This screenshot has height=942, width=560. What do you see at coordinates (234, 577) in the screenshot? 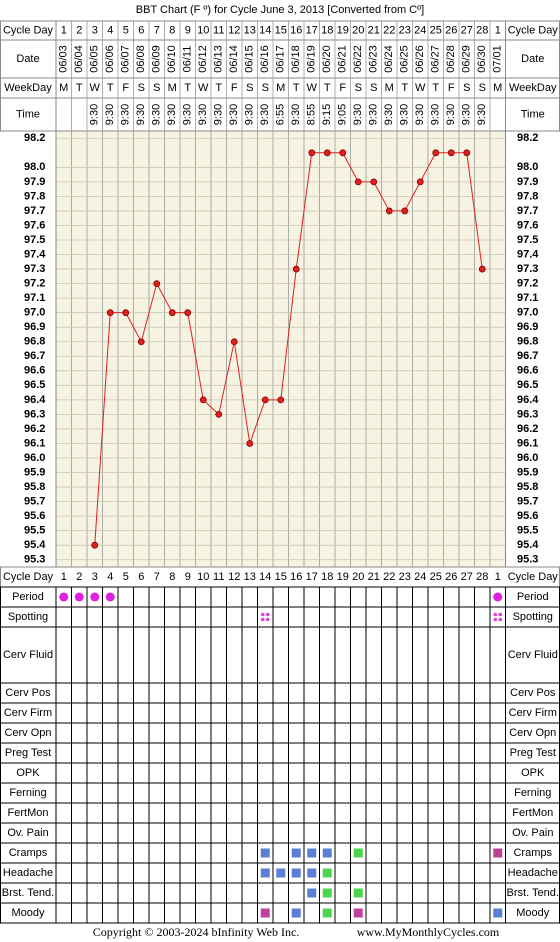
I see `cycle-day: 12` at bounding box center [234, 577].